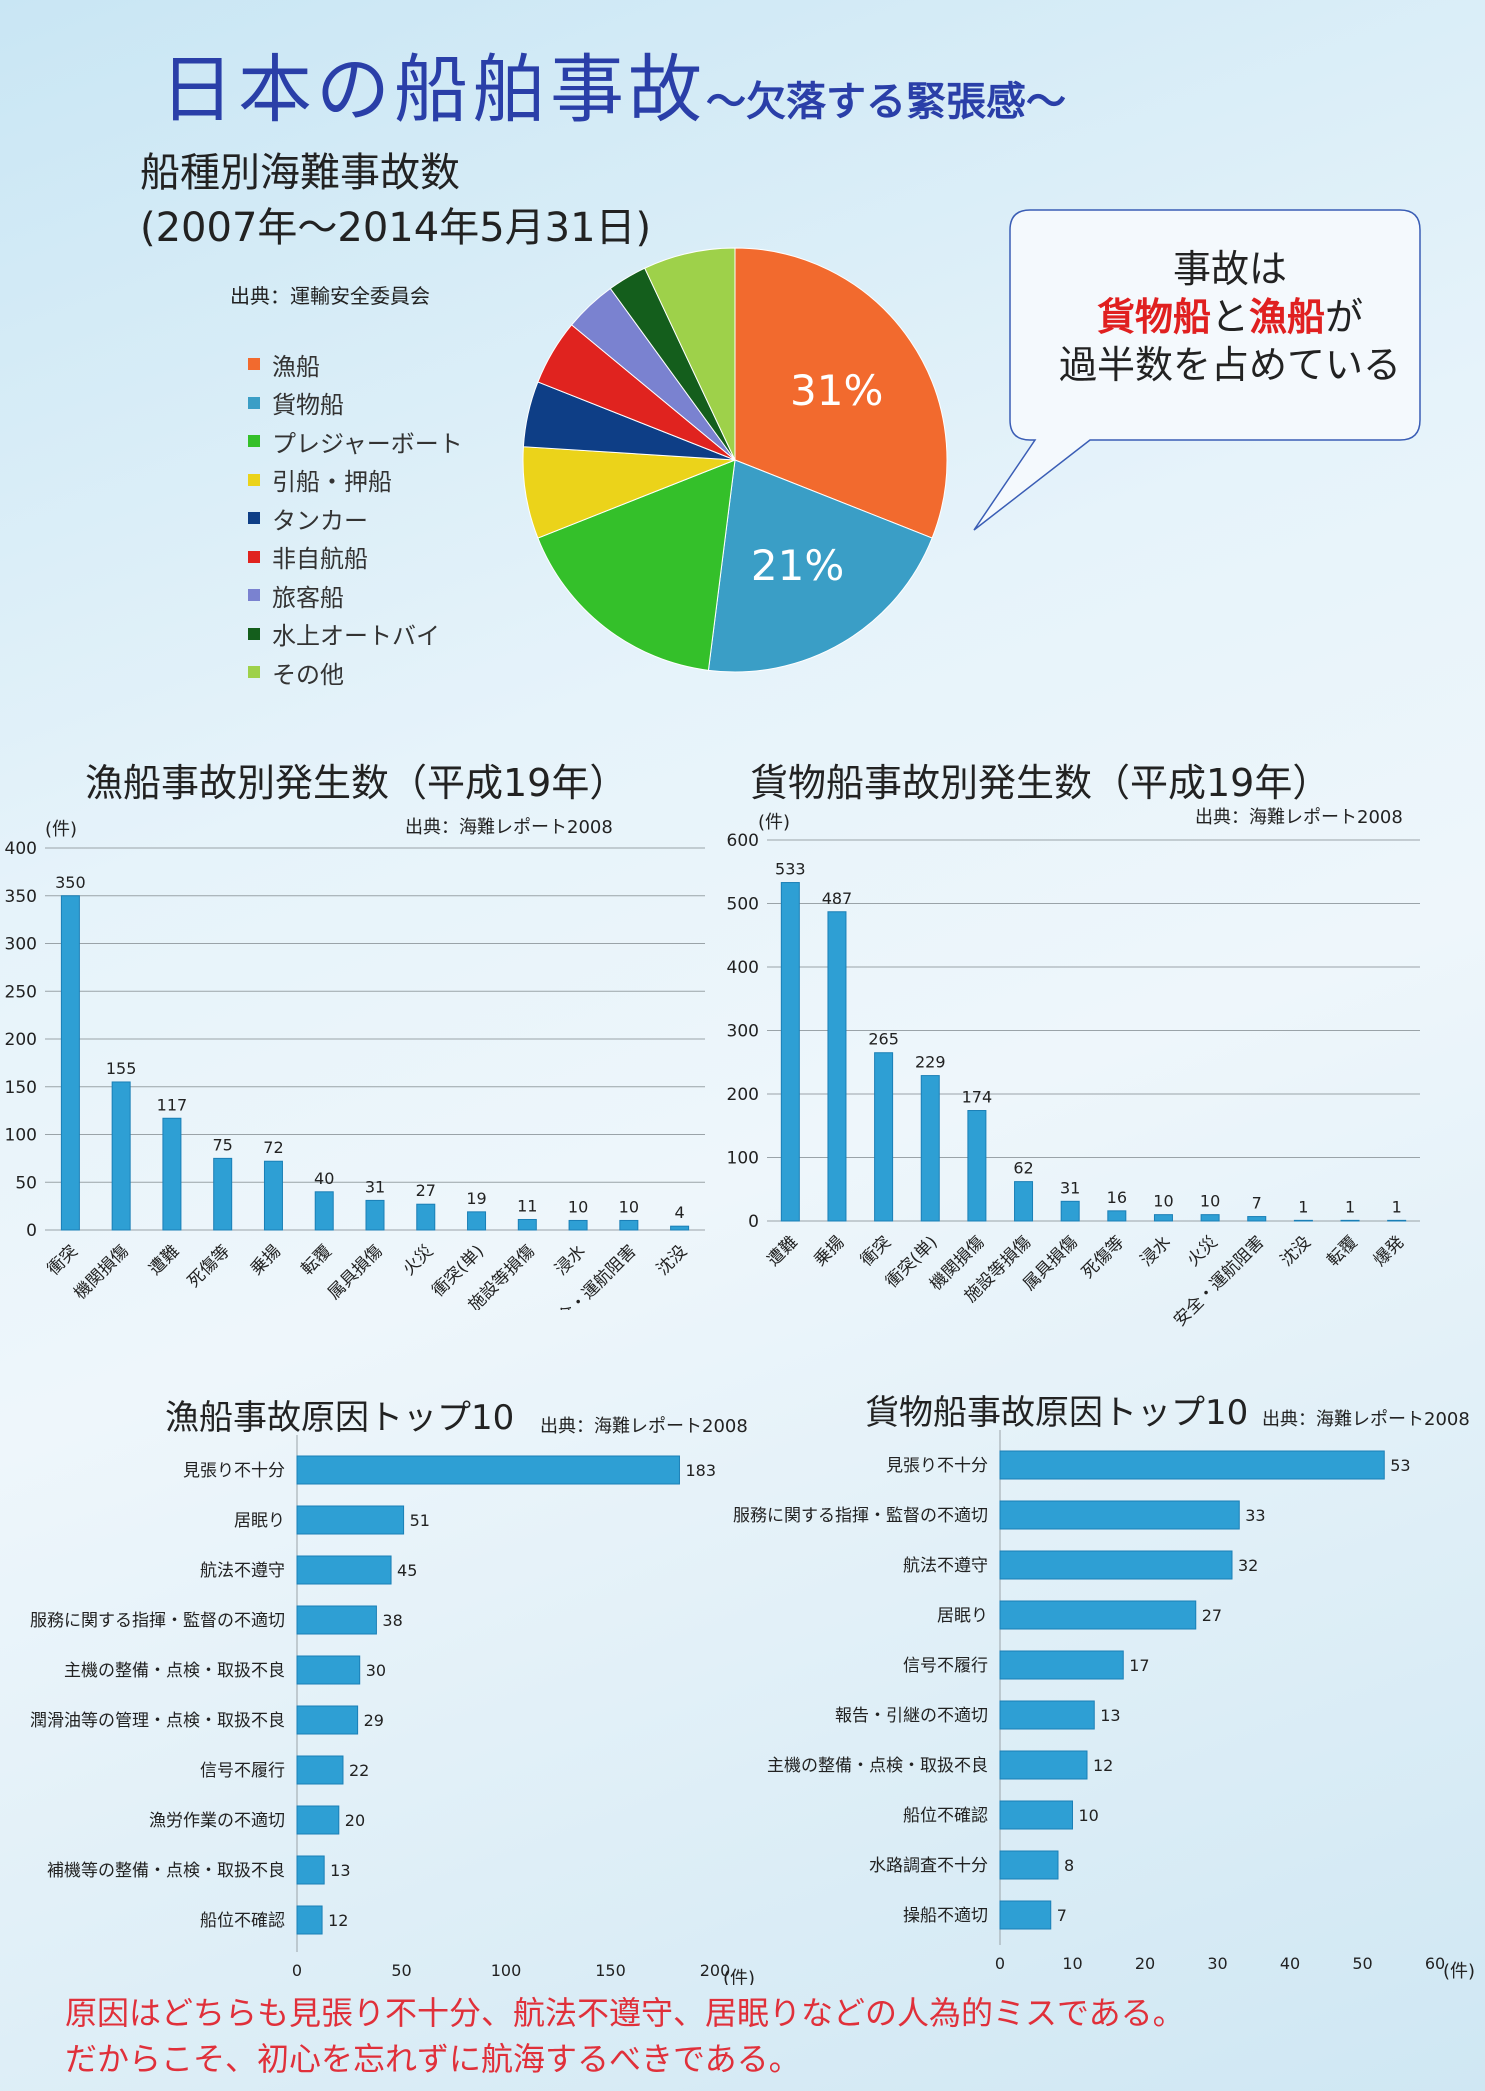 The height and width of the screenshot is (2091, 1485). I want to click on x-tick-label: 20, so click(1145, 1963).